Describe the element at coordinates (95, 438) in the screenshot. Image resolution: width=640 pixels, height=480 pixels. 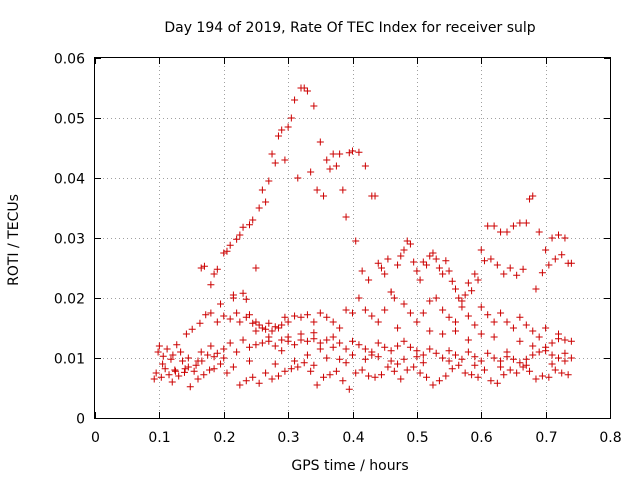
I see `x-tick-label: 0` at that location.